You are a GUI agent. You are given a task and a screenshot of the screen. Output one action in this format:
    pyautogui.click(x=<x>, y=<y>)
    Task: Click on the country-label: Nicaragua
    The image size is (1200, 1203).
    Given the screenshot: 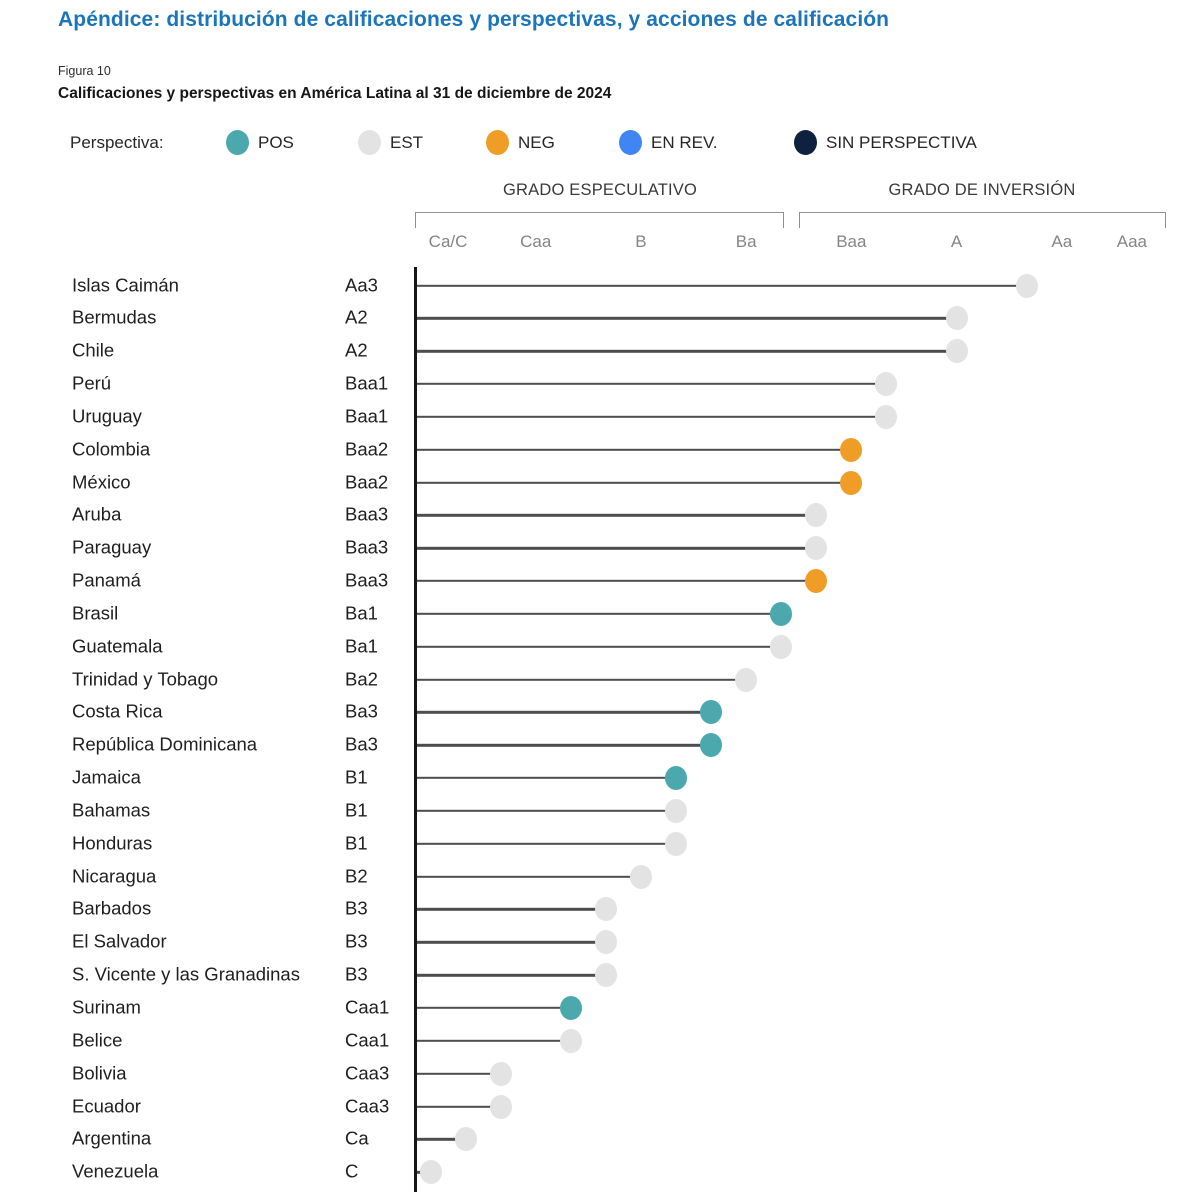 What is the action you would take?
    pyautogui.click(x=114, y=876)
    